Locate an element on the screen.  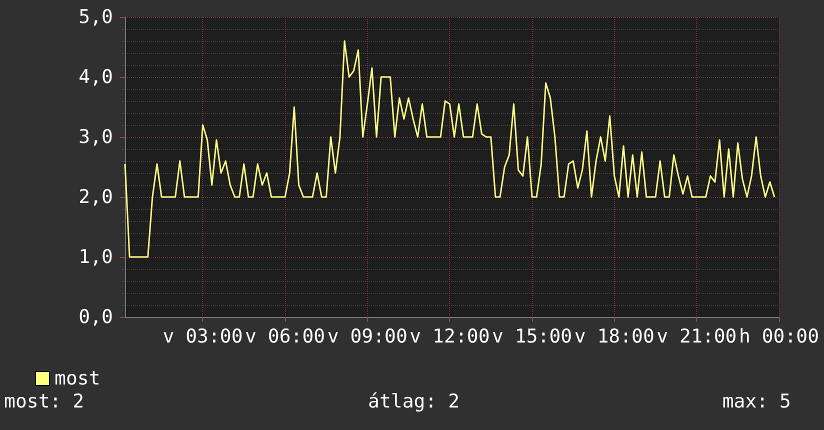
x-tick-label: v 03:00 is located at coordinates (202, 337).